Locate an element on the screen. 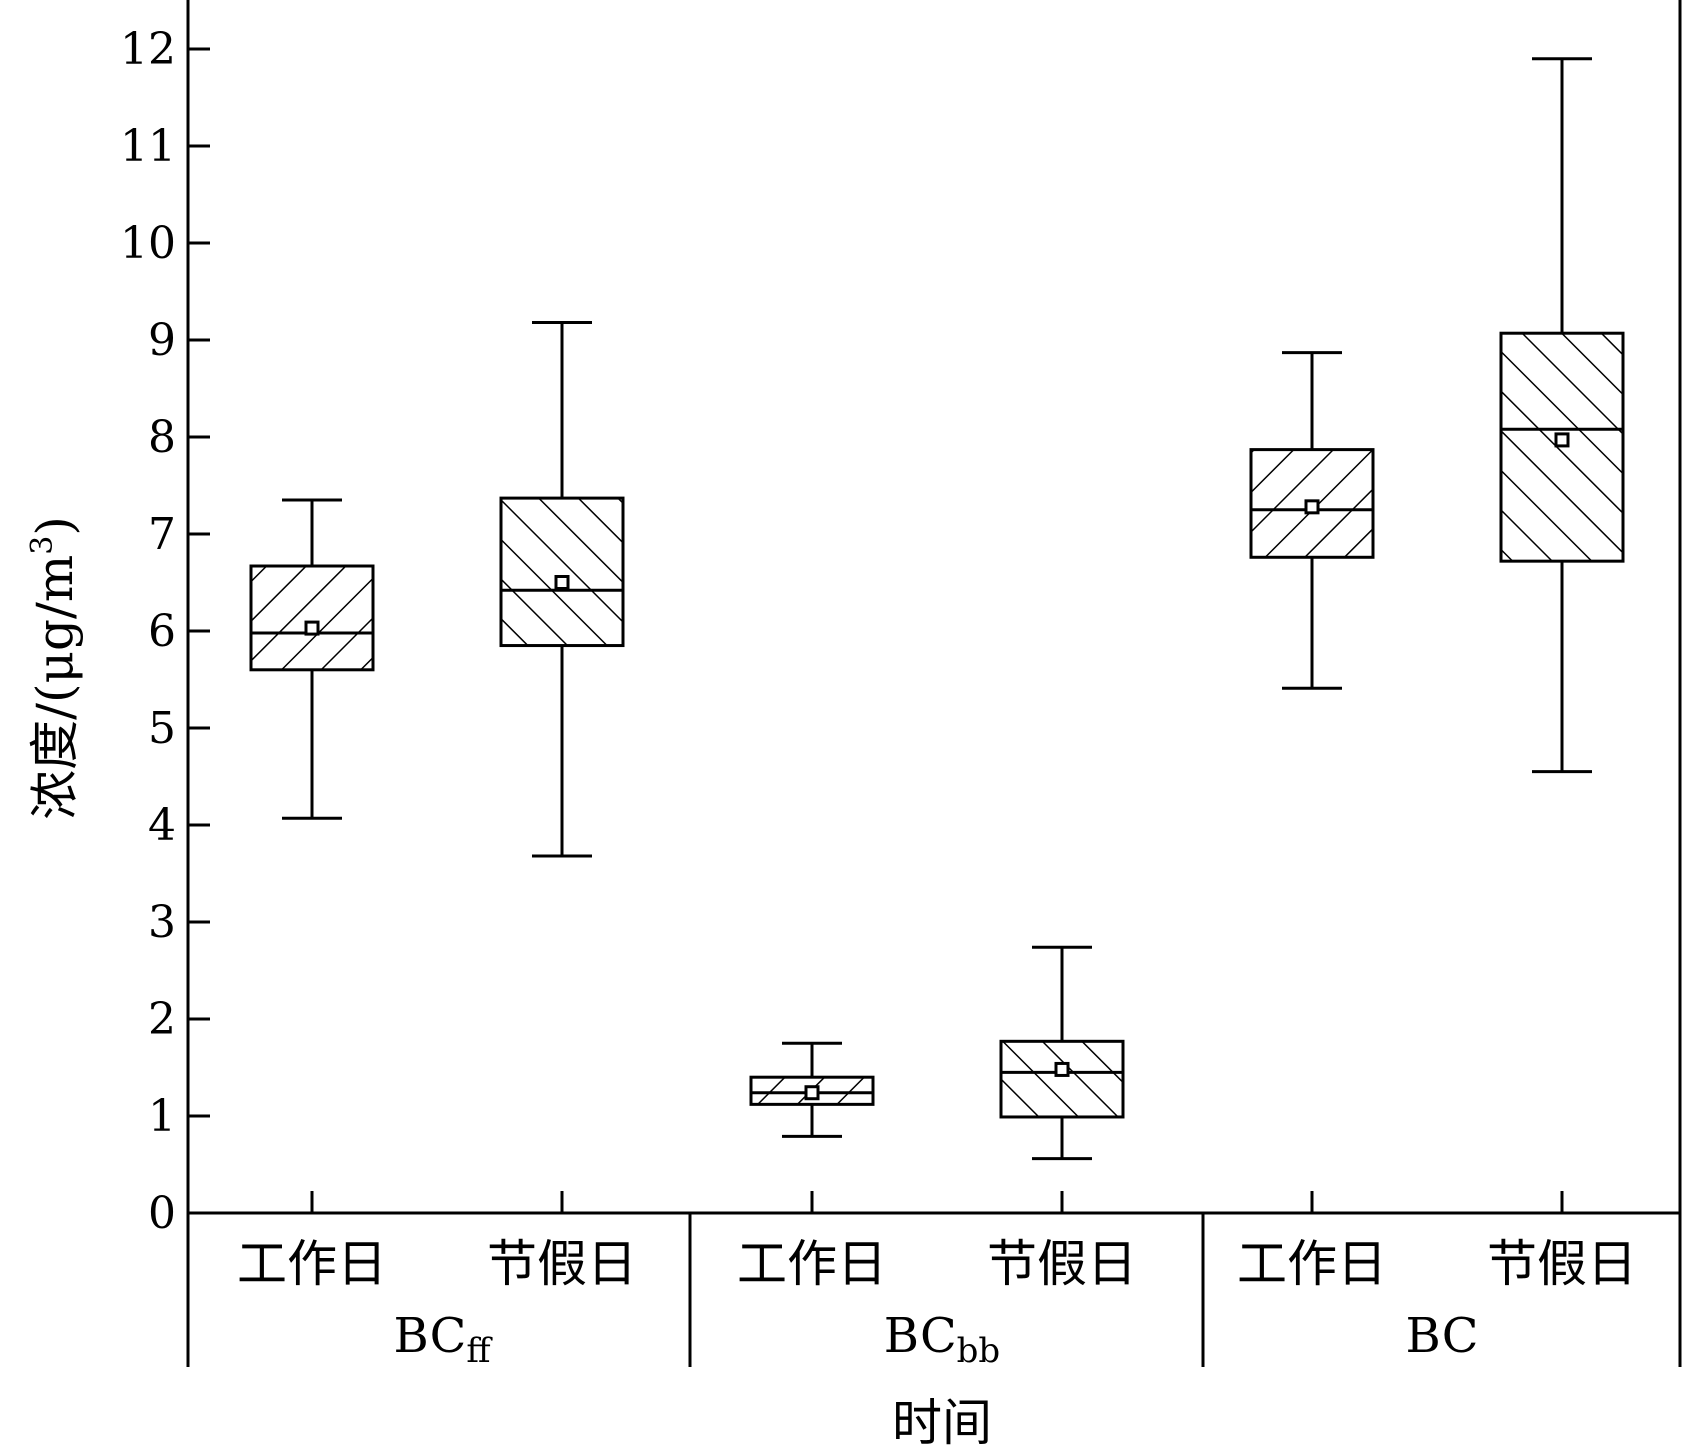 The width and height of the screenshot is (1687, 1453). y-tick-label: 5 is located at coordinates (162, 728).